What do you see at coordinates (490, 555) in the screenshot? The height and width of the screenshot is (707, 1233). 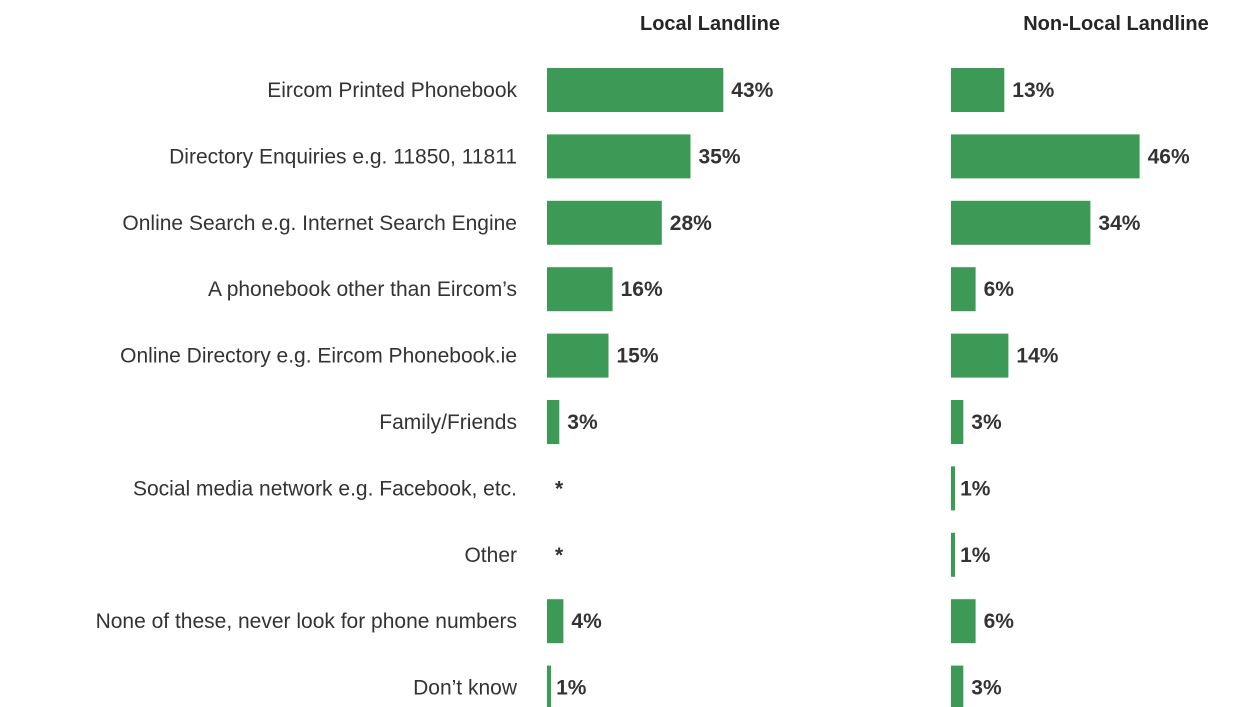 I see `category-label: Other` at bounding box center [490, 555].